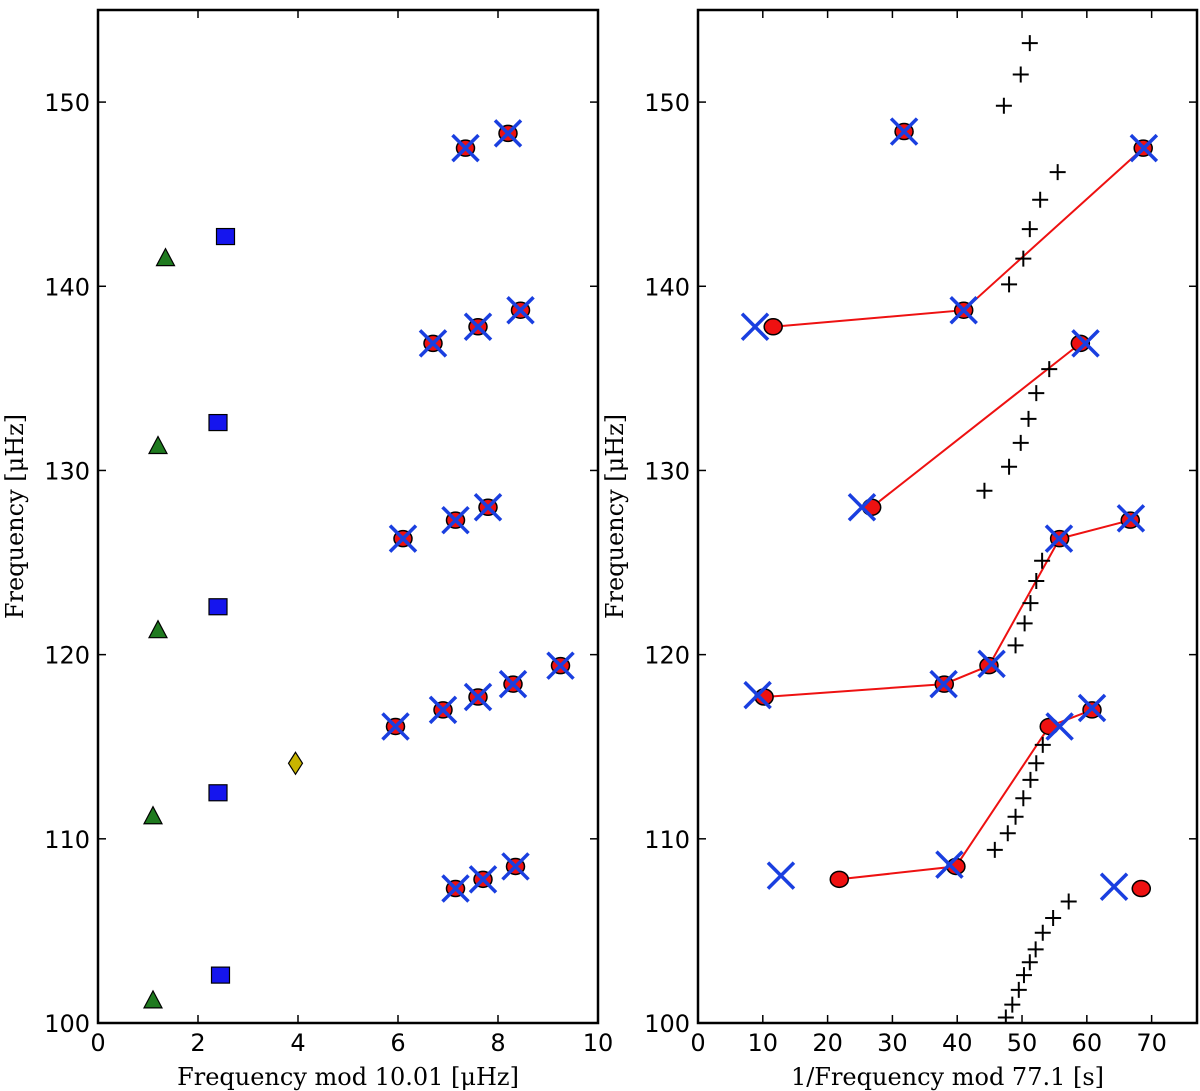 The height and width of the screenshot is (1091, 1200). I want to click on x-tick-label: 70, so click(1151, 1043).